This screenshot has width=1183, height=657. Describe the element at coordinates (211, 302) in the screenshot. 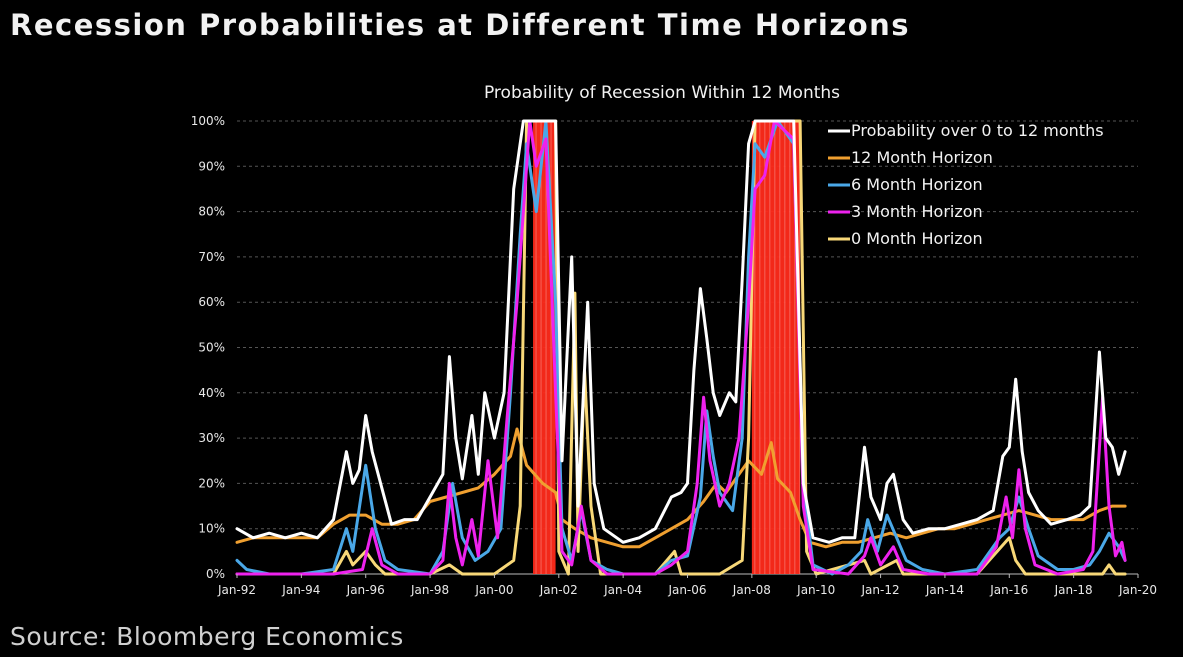

I see `y-tick-label: 60%` at that location.